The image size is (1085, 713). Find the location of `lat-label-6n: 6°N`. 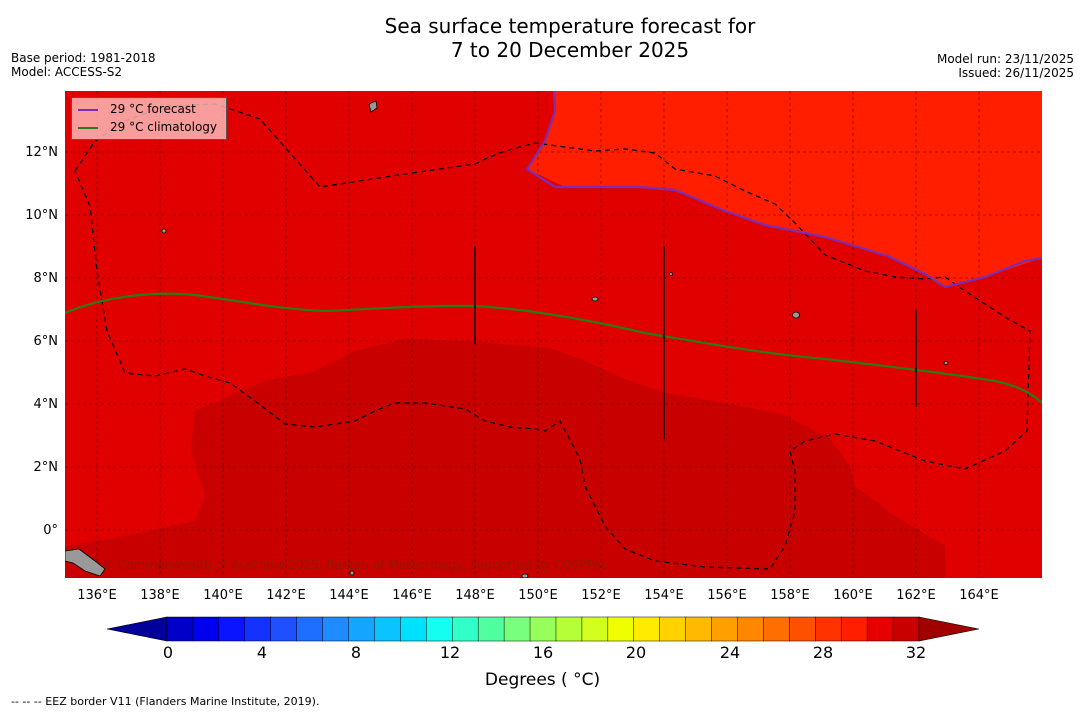

lat-label-6n: 6°N is located at coordinates (46, 341).